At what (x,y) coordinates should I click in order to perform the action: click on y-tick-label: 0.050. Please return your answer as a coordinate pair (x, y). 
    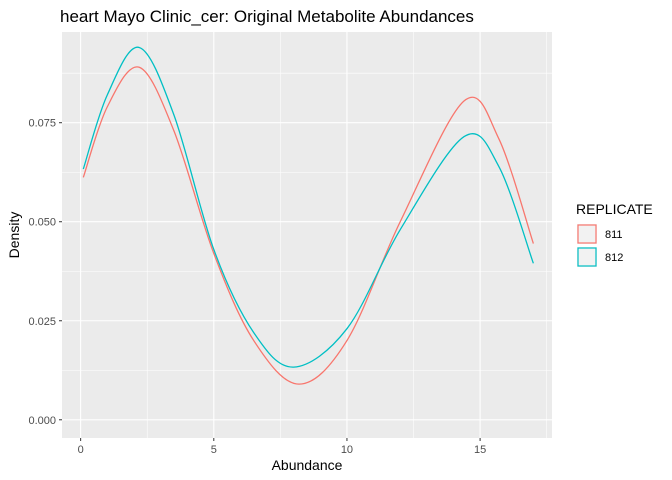
    Looking at the image, I should click on (42, 223).